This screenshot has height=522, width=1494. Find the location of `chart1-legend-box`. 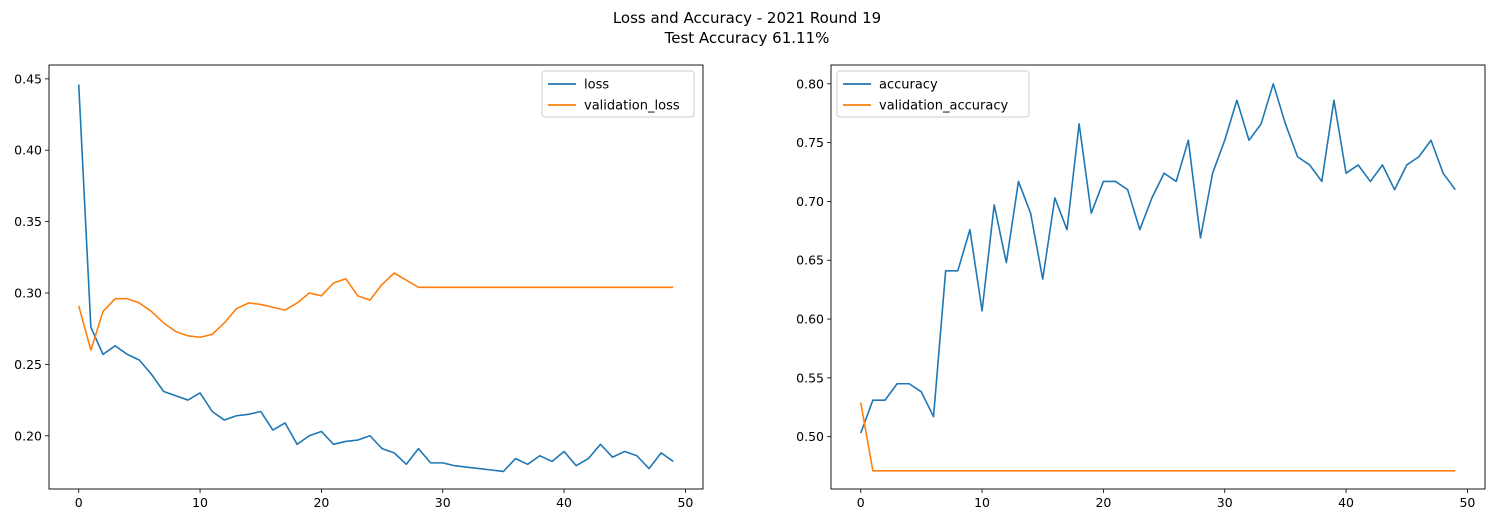

chart1-legend-box is located at coordinates (618, 94).